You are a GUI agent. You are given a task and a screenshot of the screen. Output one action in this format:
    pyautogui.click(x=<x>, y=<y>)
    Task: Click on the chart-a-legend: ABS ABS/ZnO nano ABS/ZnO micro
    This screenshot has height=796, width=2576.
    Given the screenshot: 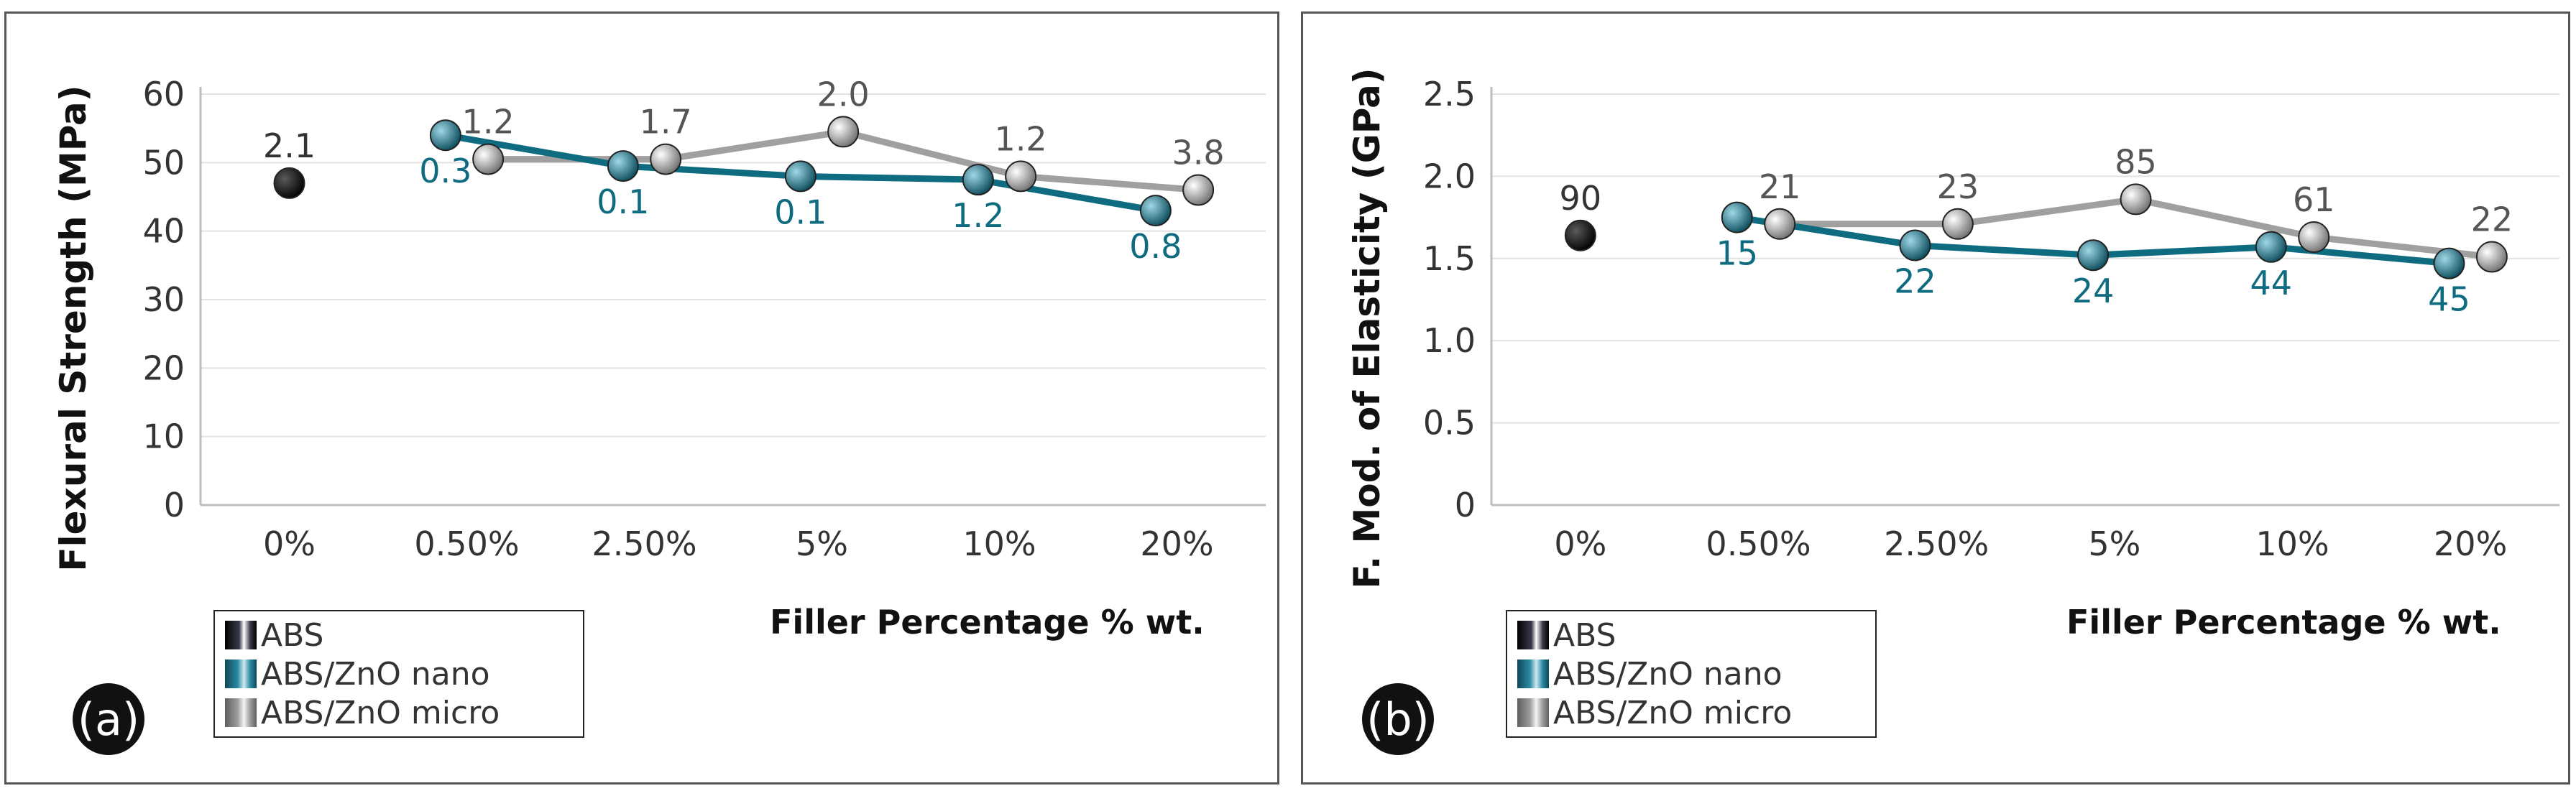 What is the action you would take?
    pyautogui.click(x=398, y=674)
    